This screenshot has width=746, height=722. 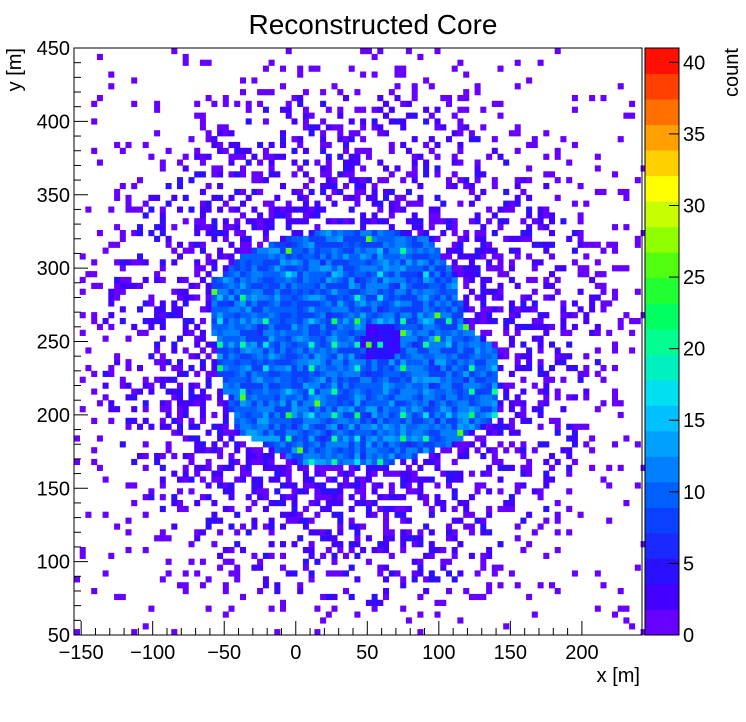 I want to click on colorbar-segment, so click(x=662, y=137).